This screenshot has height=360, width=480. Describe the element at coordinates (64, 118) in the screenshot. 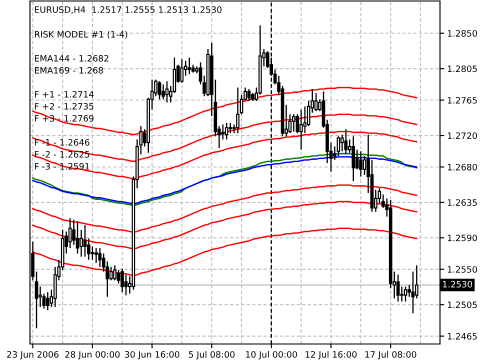

I see `annotation: F +3 - 1.2769` at that location.